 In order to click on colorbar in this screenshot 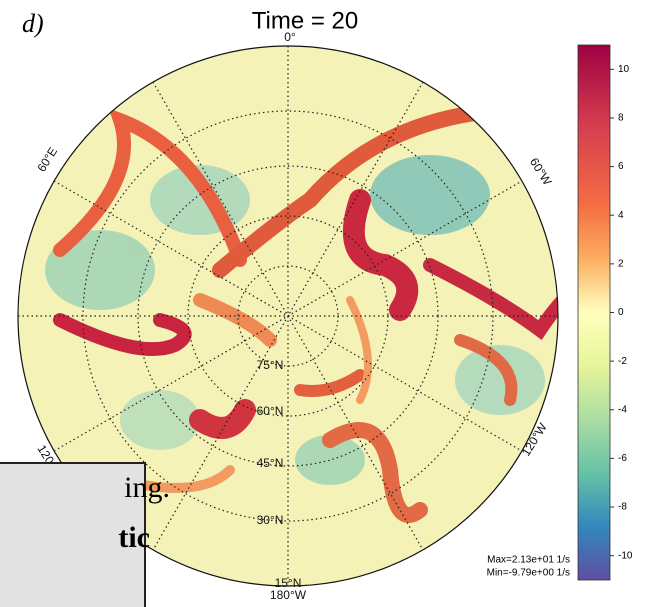, I will do `click(594, 312)`.